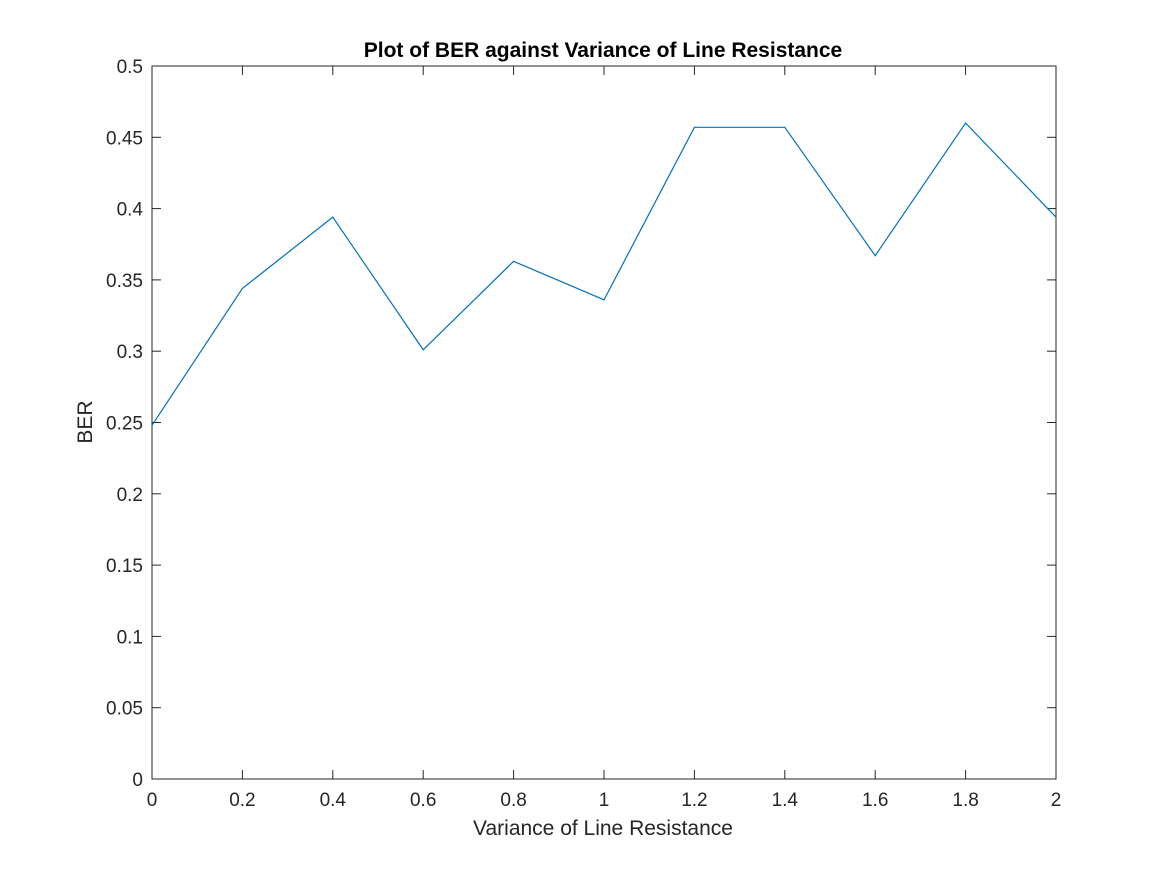 Image resolution: width=1167 pixels, height=875 pixels. Describe the element at coordinates (124, 281) in the screenshot. I see `y-tick-label: 0.35` at that location.